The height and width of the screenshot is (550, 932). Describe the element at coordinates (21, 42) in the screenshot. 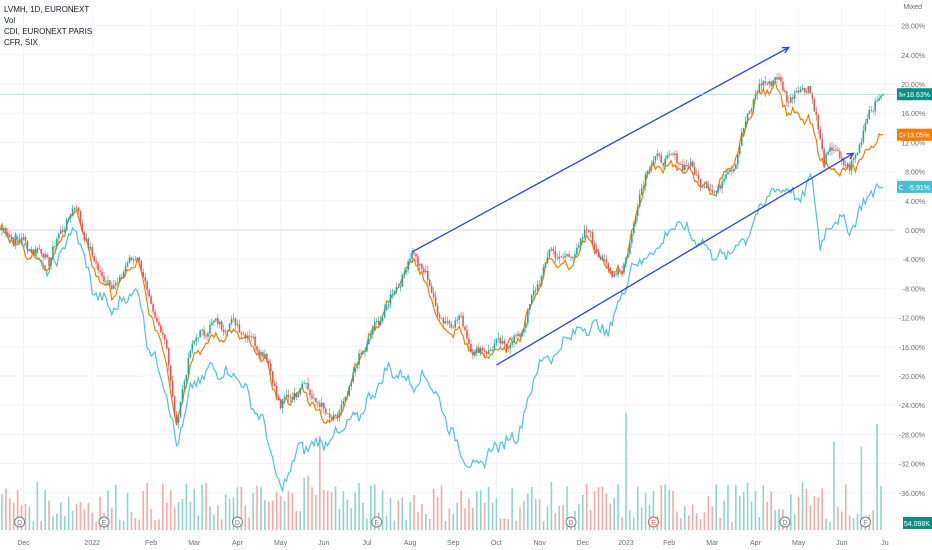

I see `legend-cfr: CFR, SIX` at that location.